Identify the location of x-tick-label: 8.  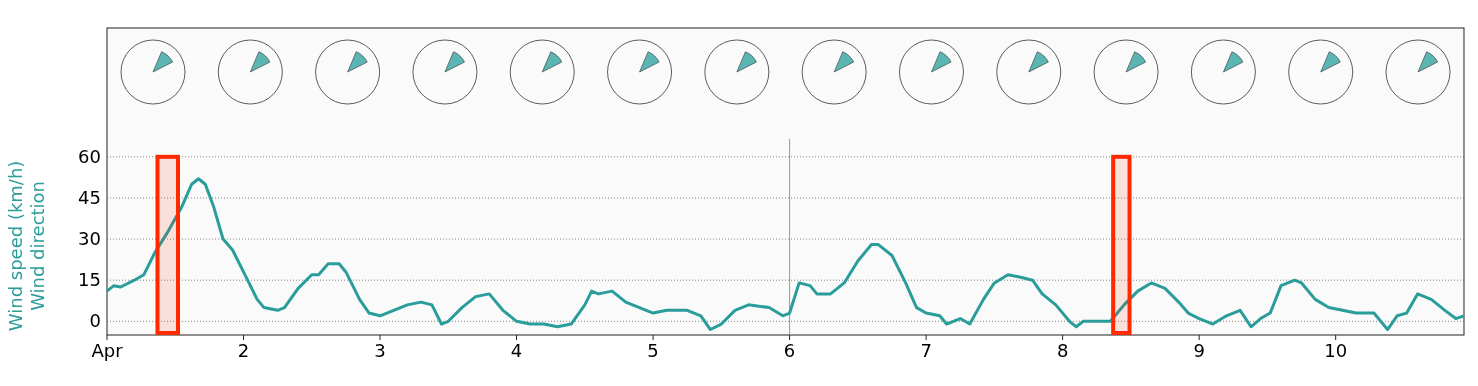
(1062, 350).